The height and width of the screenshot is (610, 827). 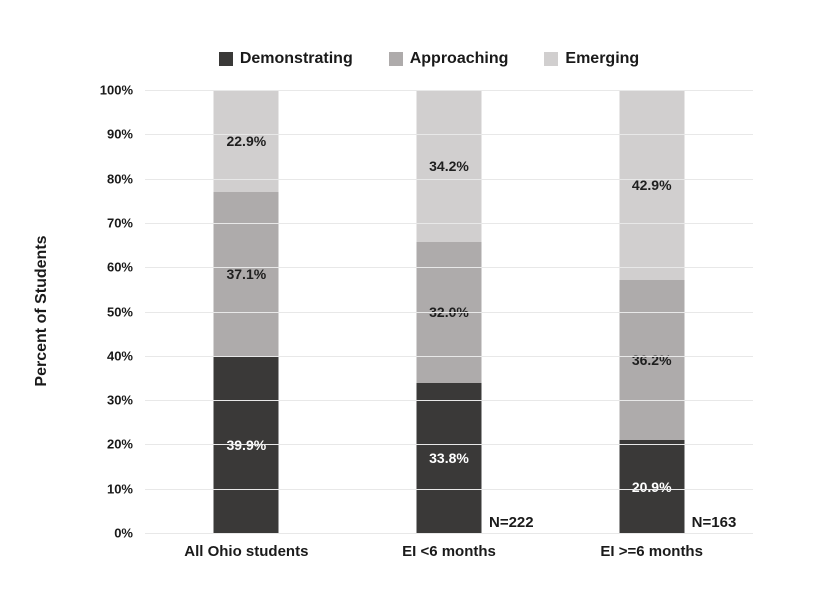 I want to click on y-tick-label: 20%, so click(x=119, y=444).